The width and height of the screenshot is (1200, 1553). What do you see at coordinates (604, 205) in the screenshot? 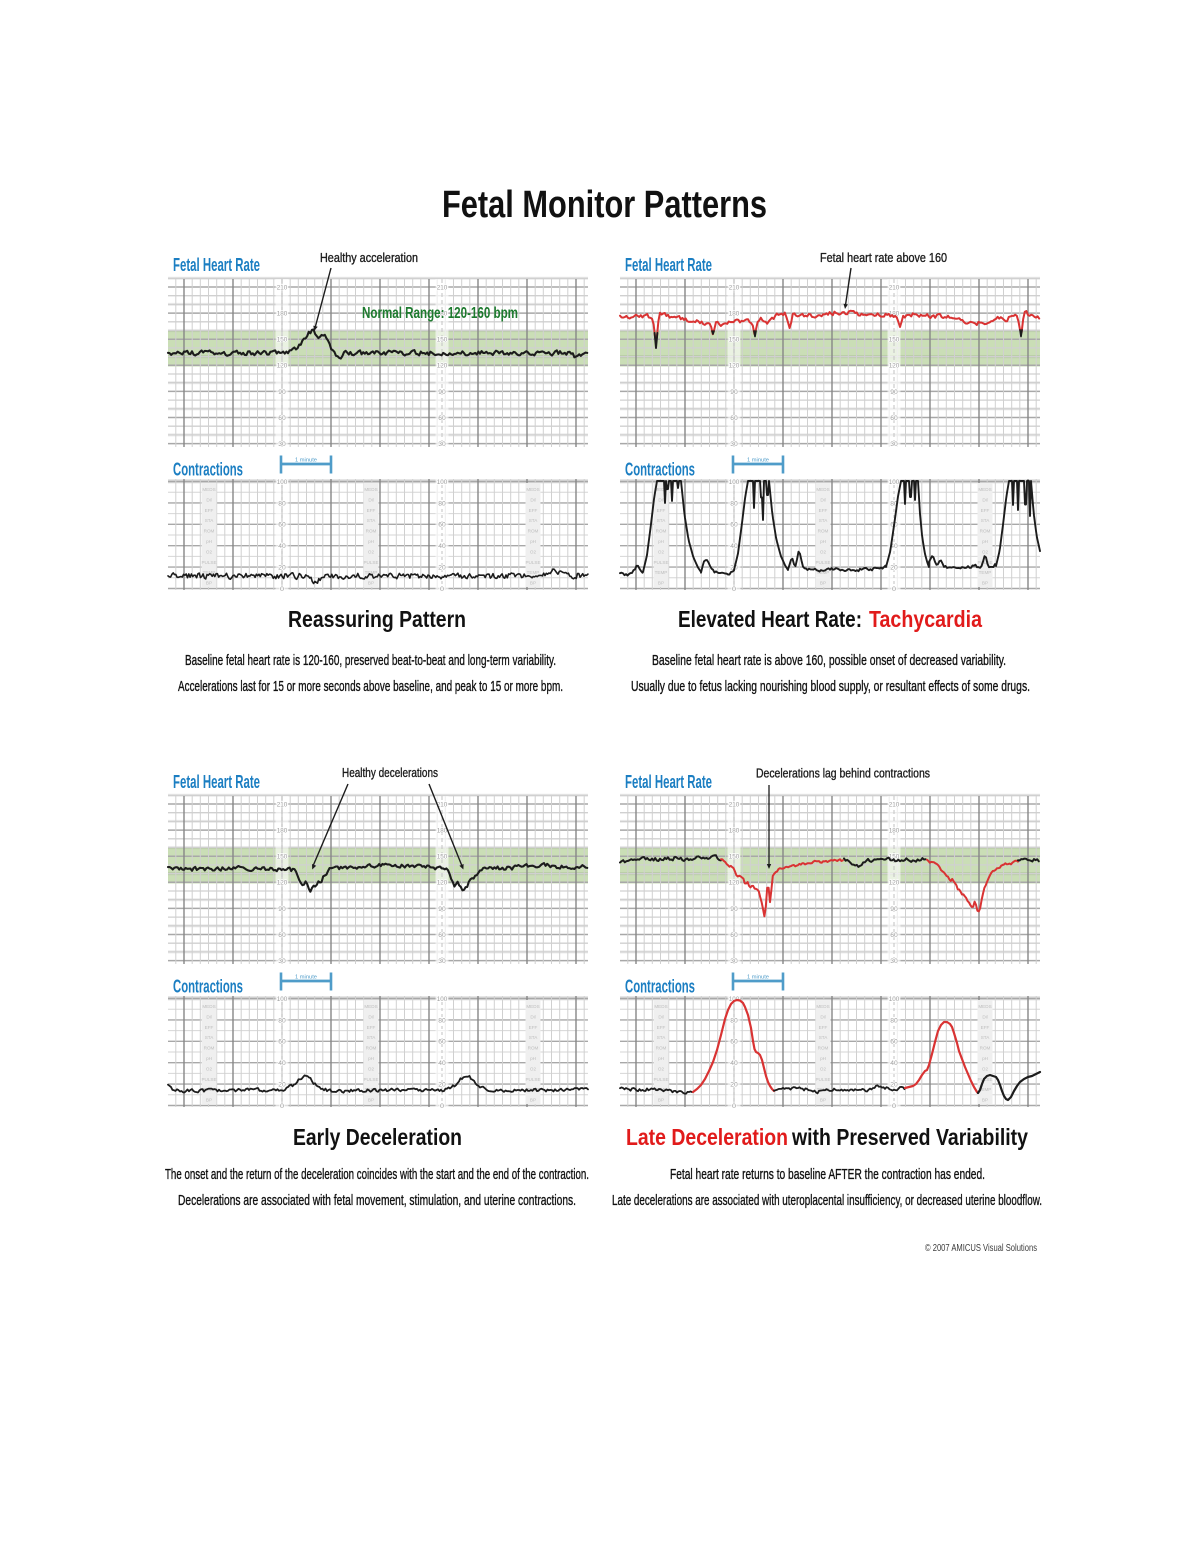
I see `svg-text: Fetal Monitor Patterns` at bounding box center [604, 205].